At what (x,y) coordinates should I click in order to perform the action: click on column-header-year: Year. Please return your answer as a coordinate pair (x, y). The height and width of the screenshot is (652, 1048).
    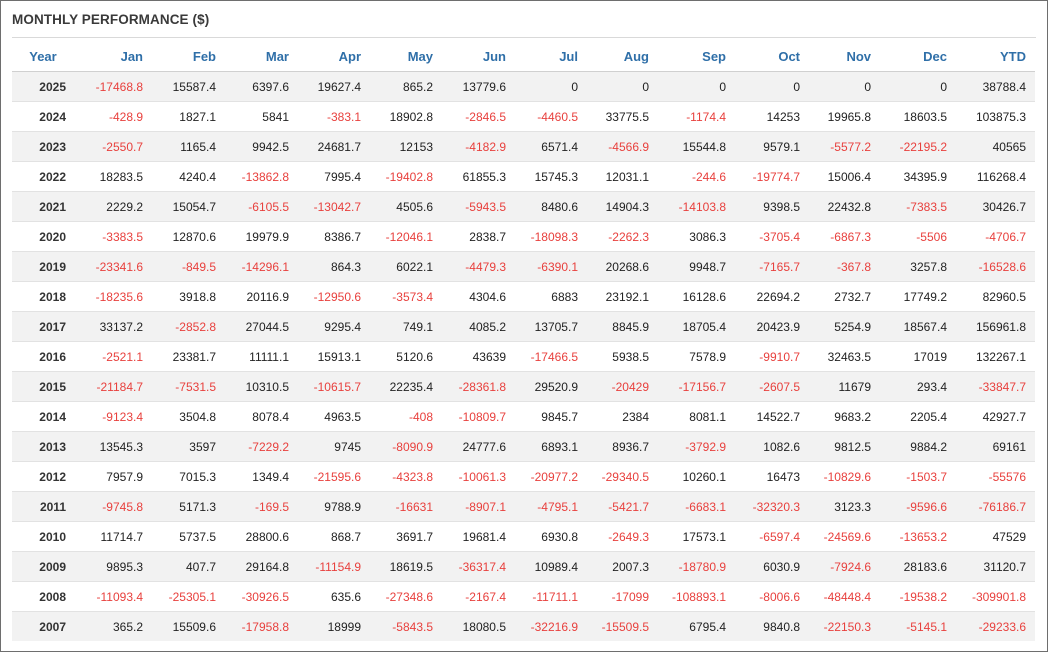
    Looking at the image, I should click on (43, 56).